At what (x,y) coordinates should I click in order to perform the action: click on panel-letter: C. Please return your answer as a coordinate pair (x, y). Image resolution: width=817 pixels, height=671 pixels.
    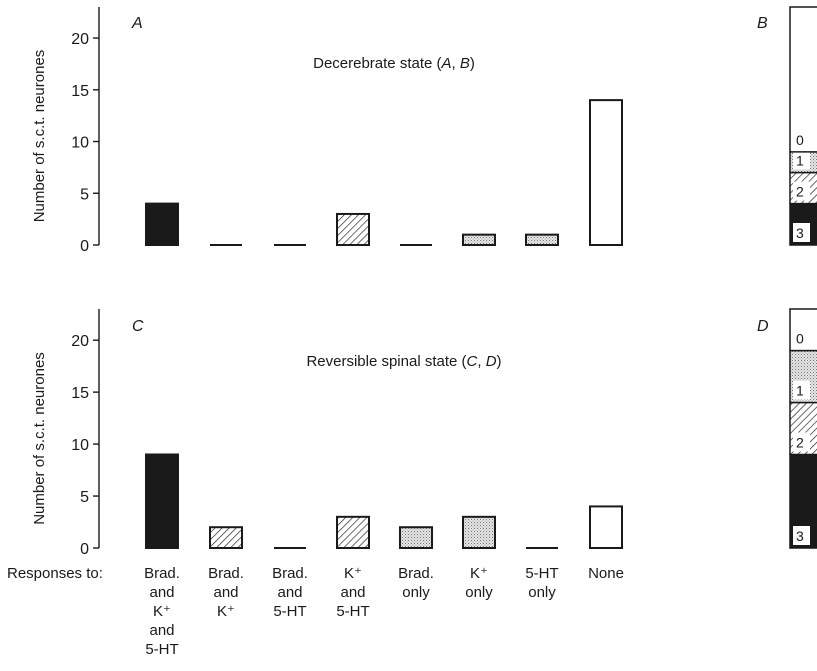
    Looking at the image, I should click on (138, 326).